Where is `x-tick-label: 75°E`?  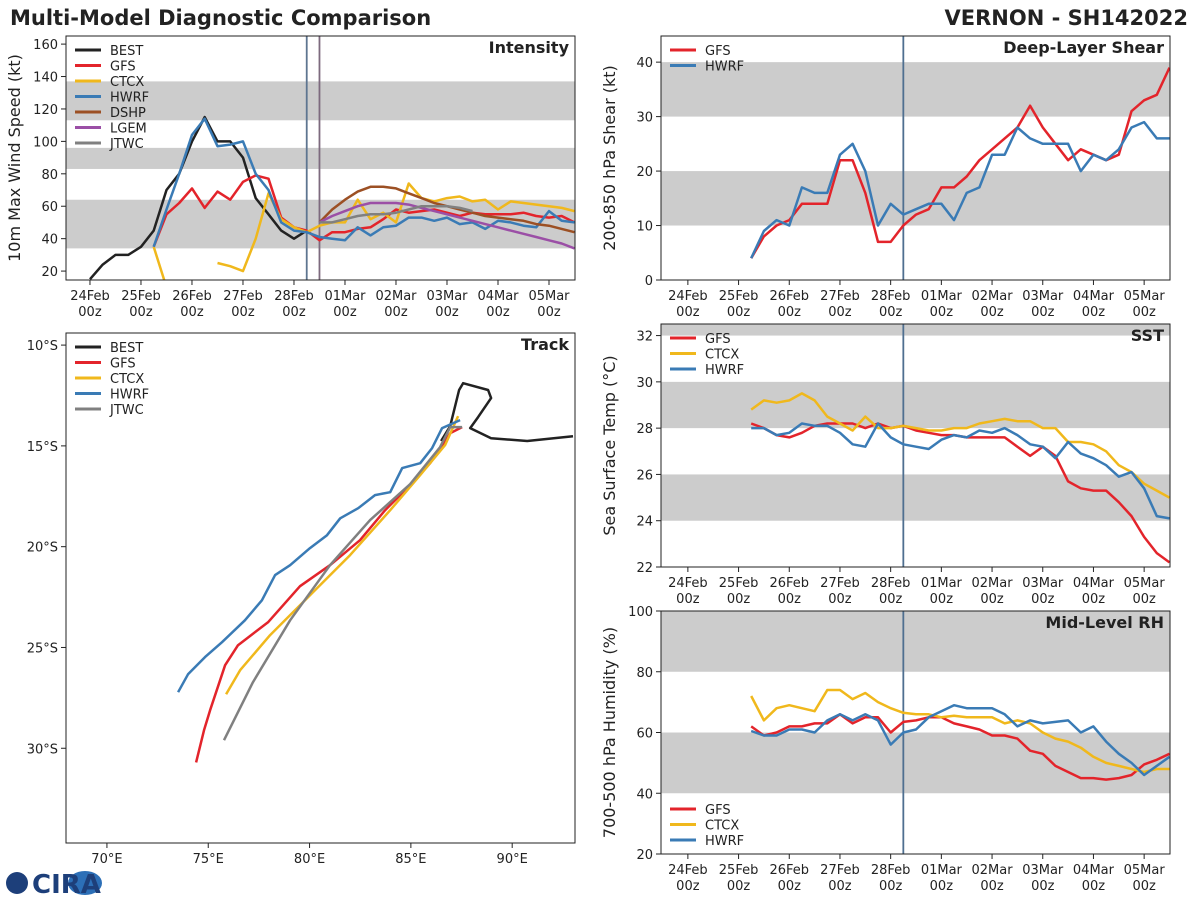 x-tick-label: 75°E is located at coordinates (208, 859).